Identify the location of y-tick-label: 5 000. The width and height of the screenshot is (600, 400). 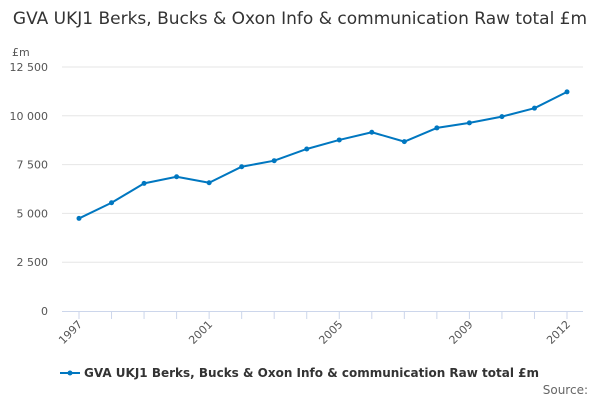
(33, 213).